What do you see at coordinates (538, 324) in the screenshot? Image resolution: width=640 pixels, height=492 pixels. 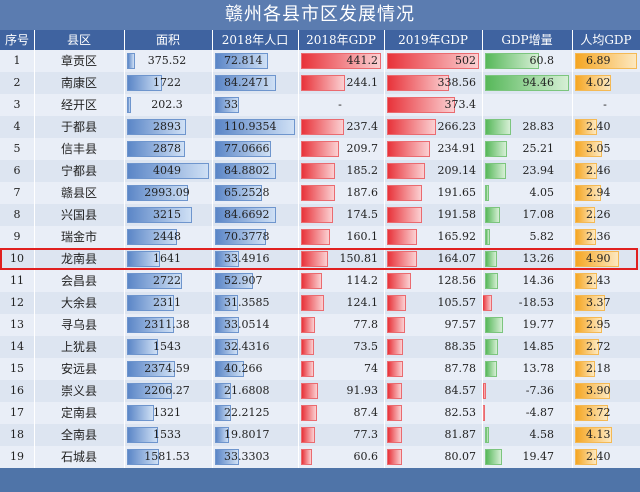 I see `growth-value: 19.77` at bounding box center [538, 324].